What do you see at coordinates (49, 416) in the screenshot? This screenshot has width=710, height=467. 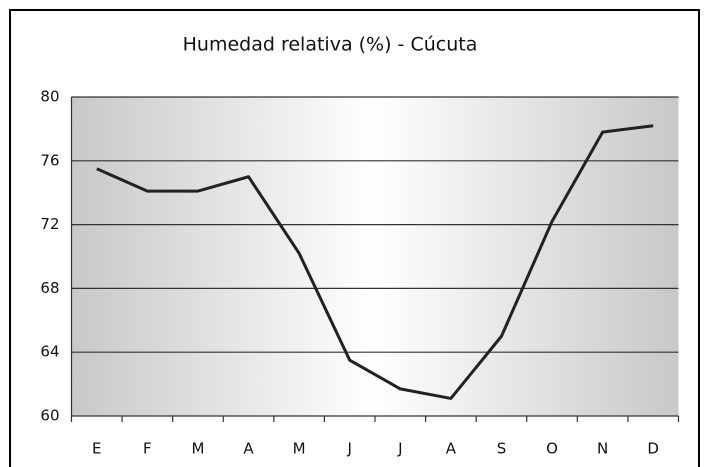 I see `y-tick-label: 60` at bounding box center [49, 416].